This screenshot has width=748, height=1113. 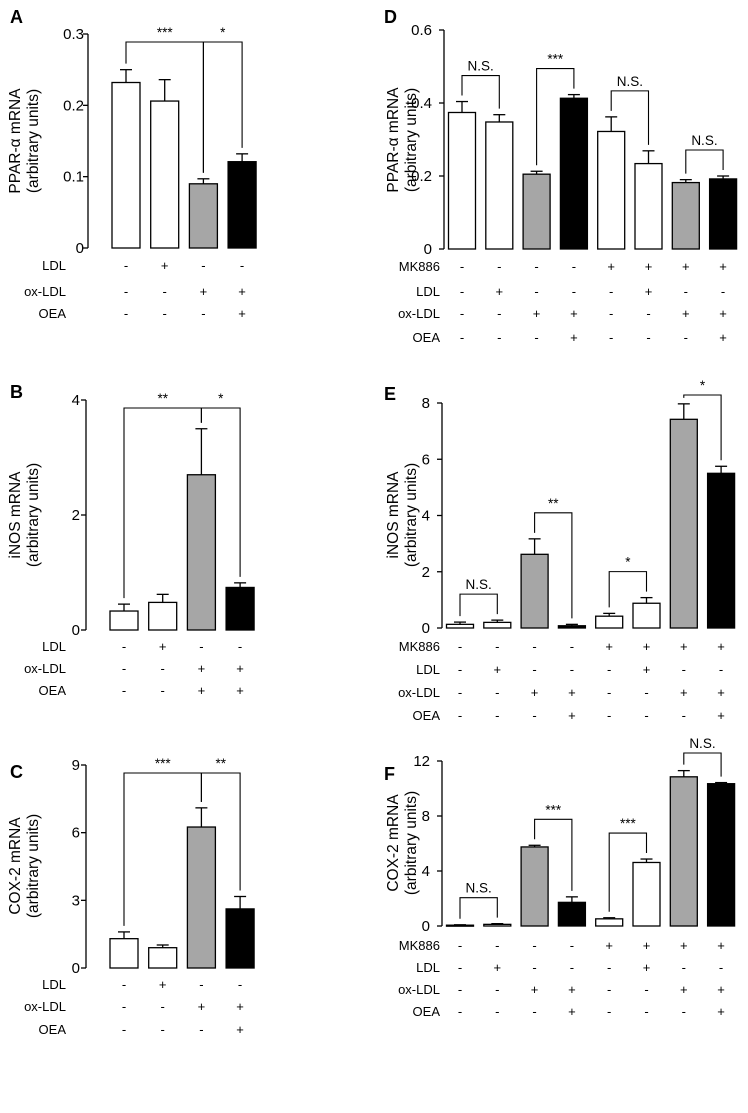 I want to click on significance-label: *, so click(x=223, y=32).